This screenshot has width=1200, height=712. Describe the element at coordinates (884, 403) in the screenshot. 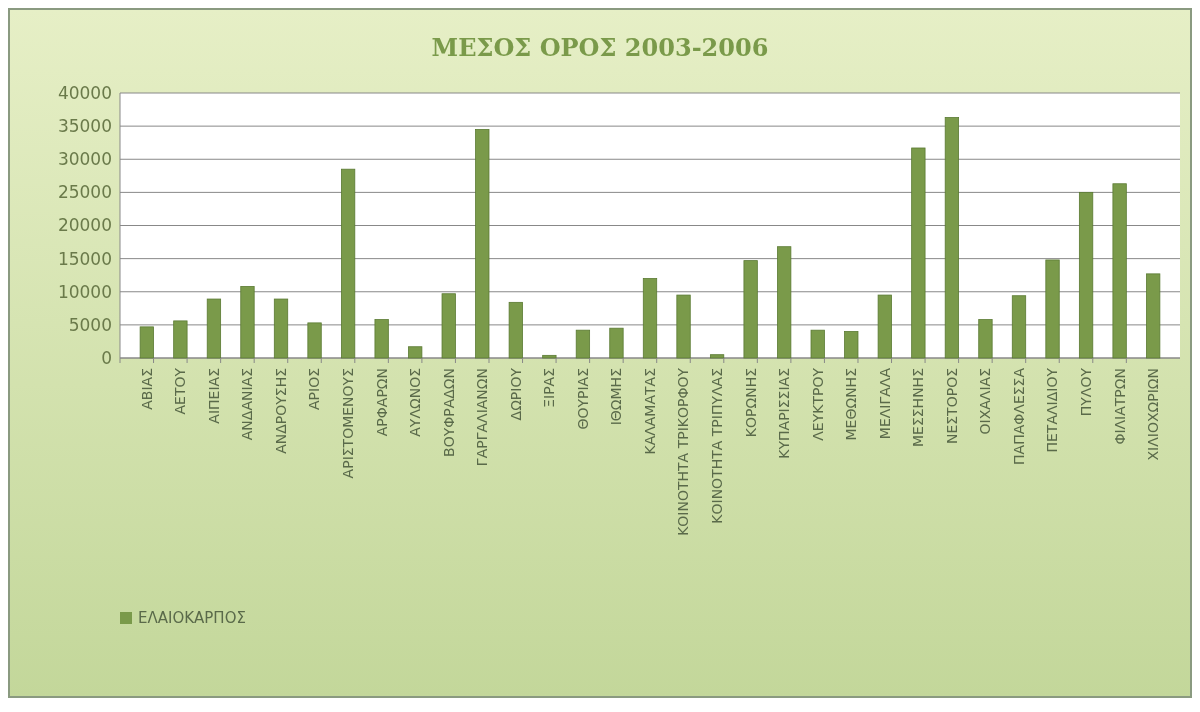

I see `x-tick-label: ΜΕΛΙΓΑΛΑ` at that location.